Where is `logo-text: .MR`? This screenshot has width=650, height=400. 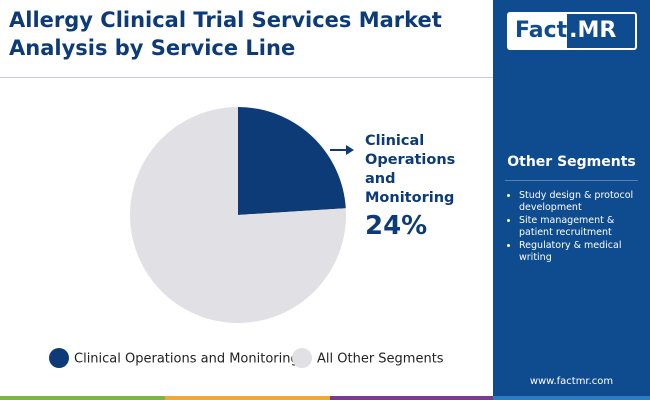
logo-text: .MR is located at coordinates (601, 31).